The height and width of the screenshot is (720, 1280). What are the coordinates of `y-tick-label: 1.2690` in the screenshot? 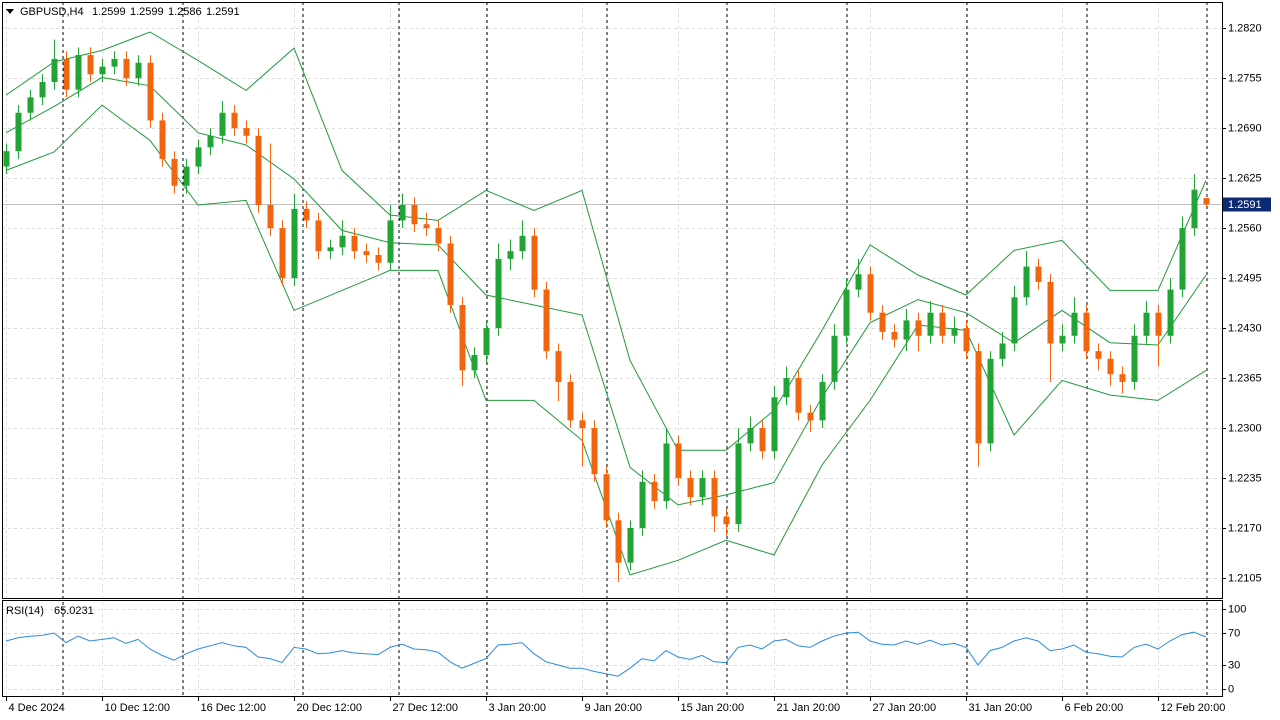 It's located at (1245, 128).